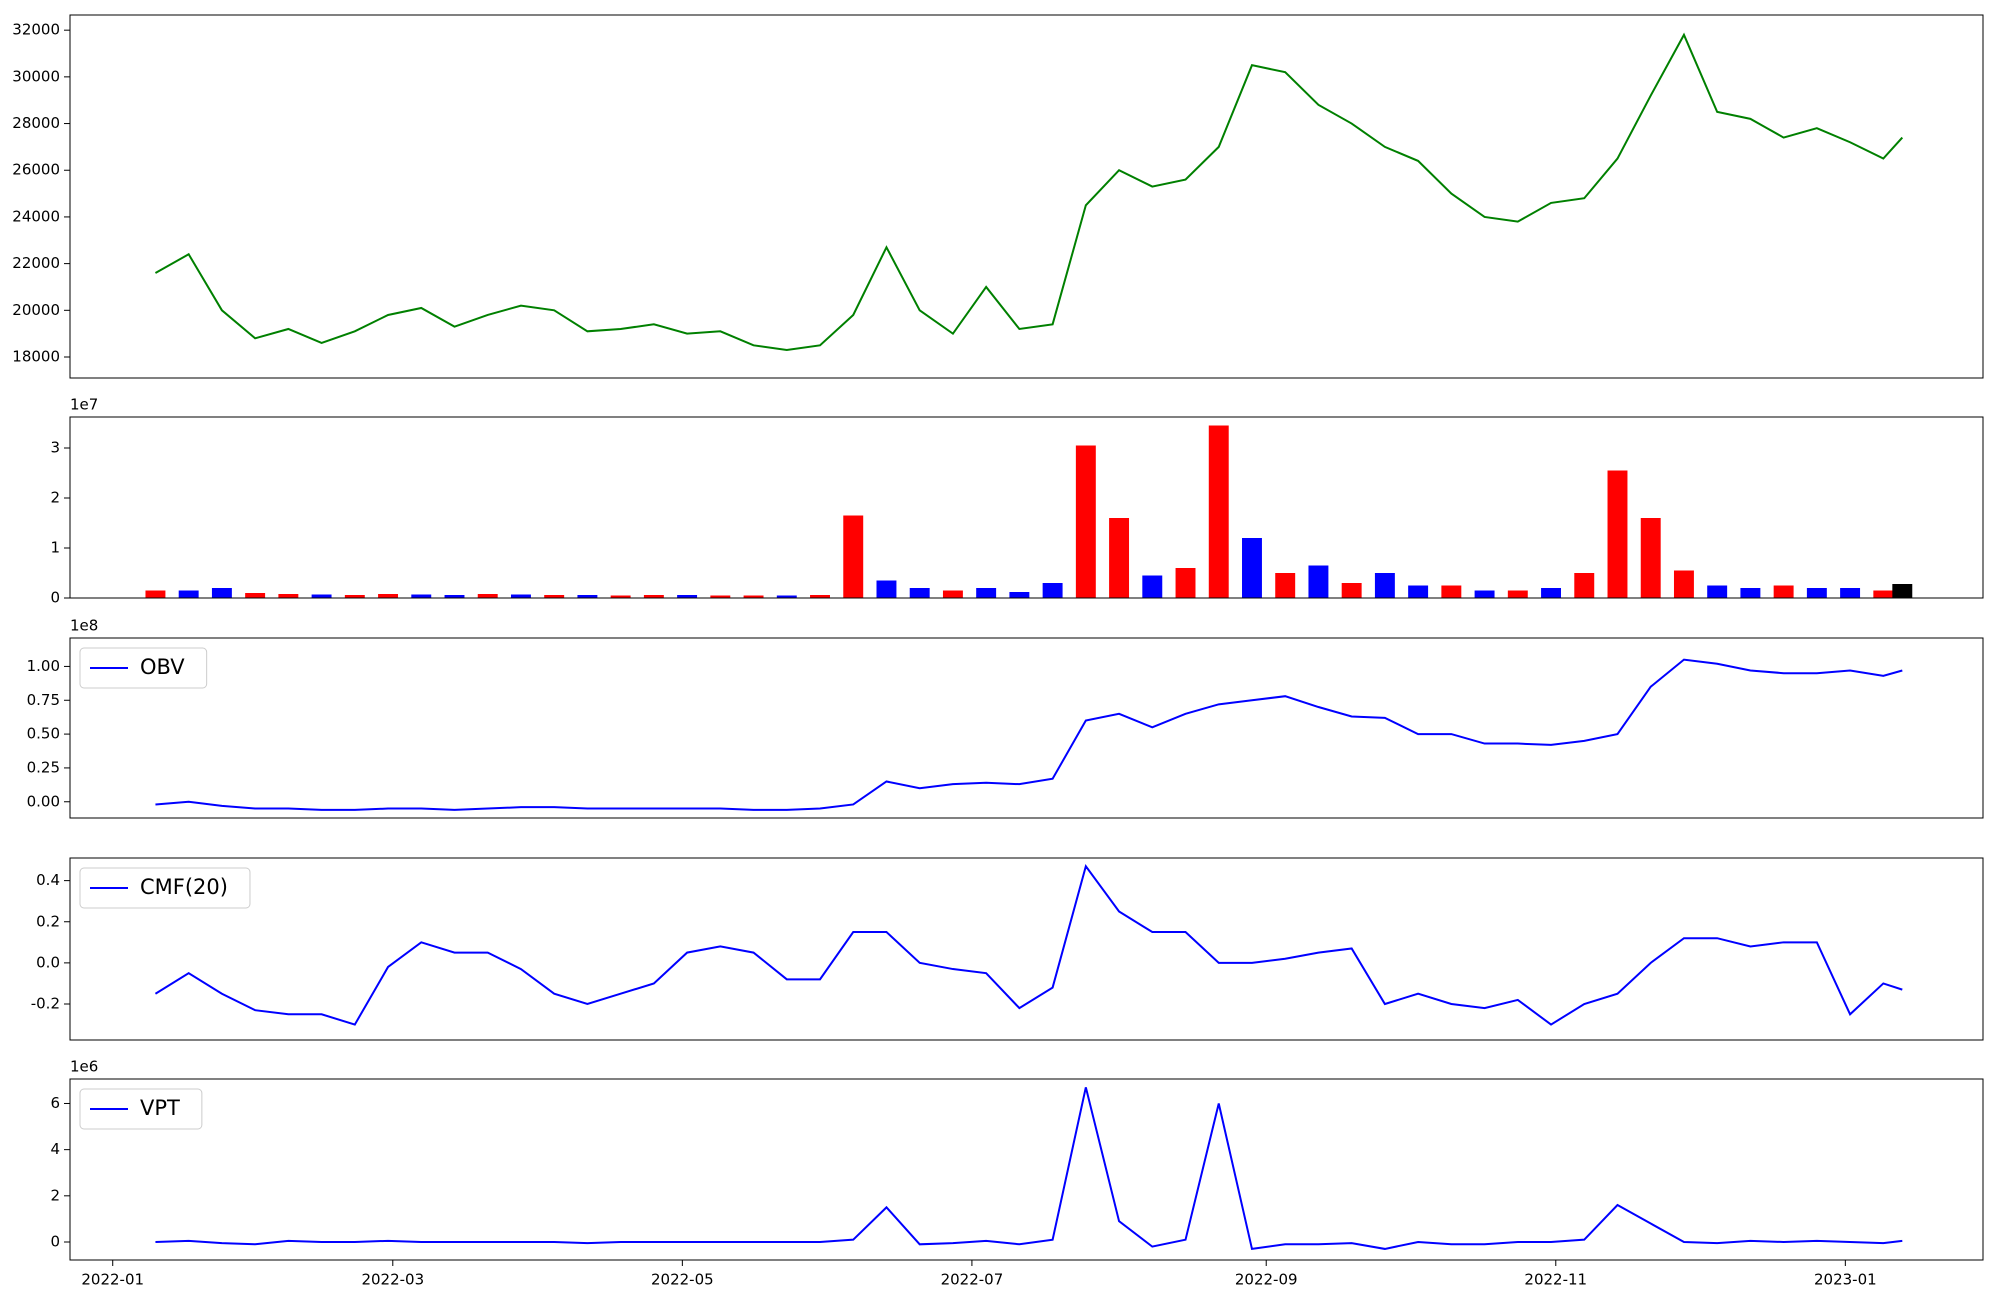  I want to click on y-tick-label: 0.4, so click(48, 880).